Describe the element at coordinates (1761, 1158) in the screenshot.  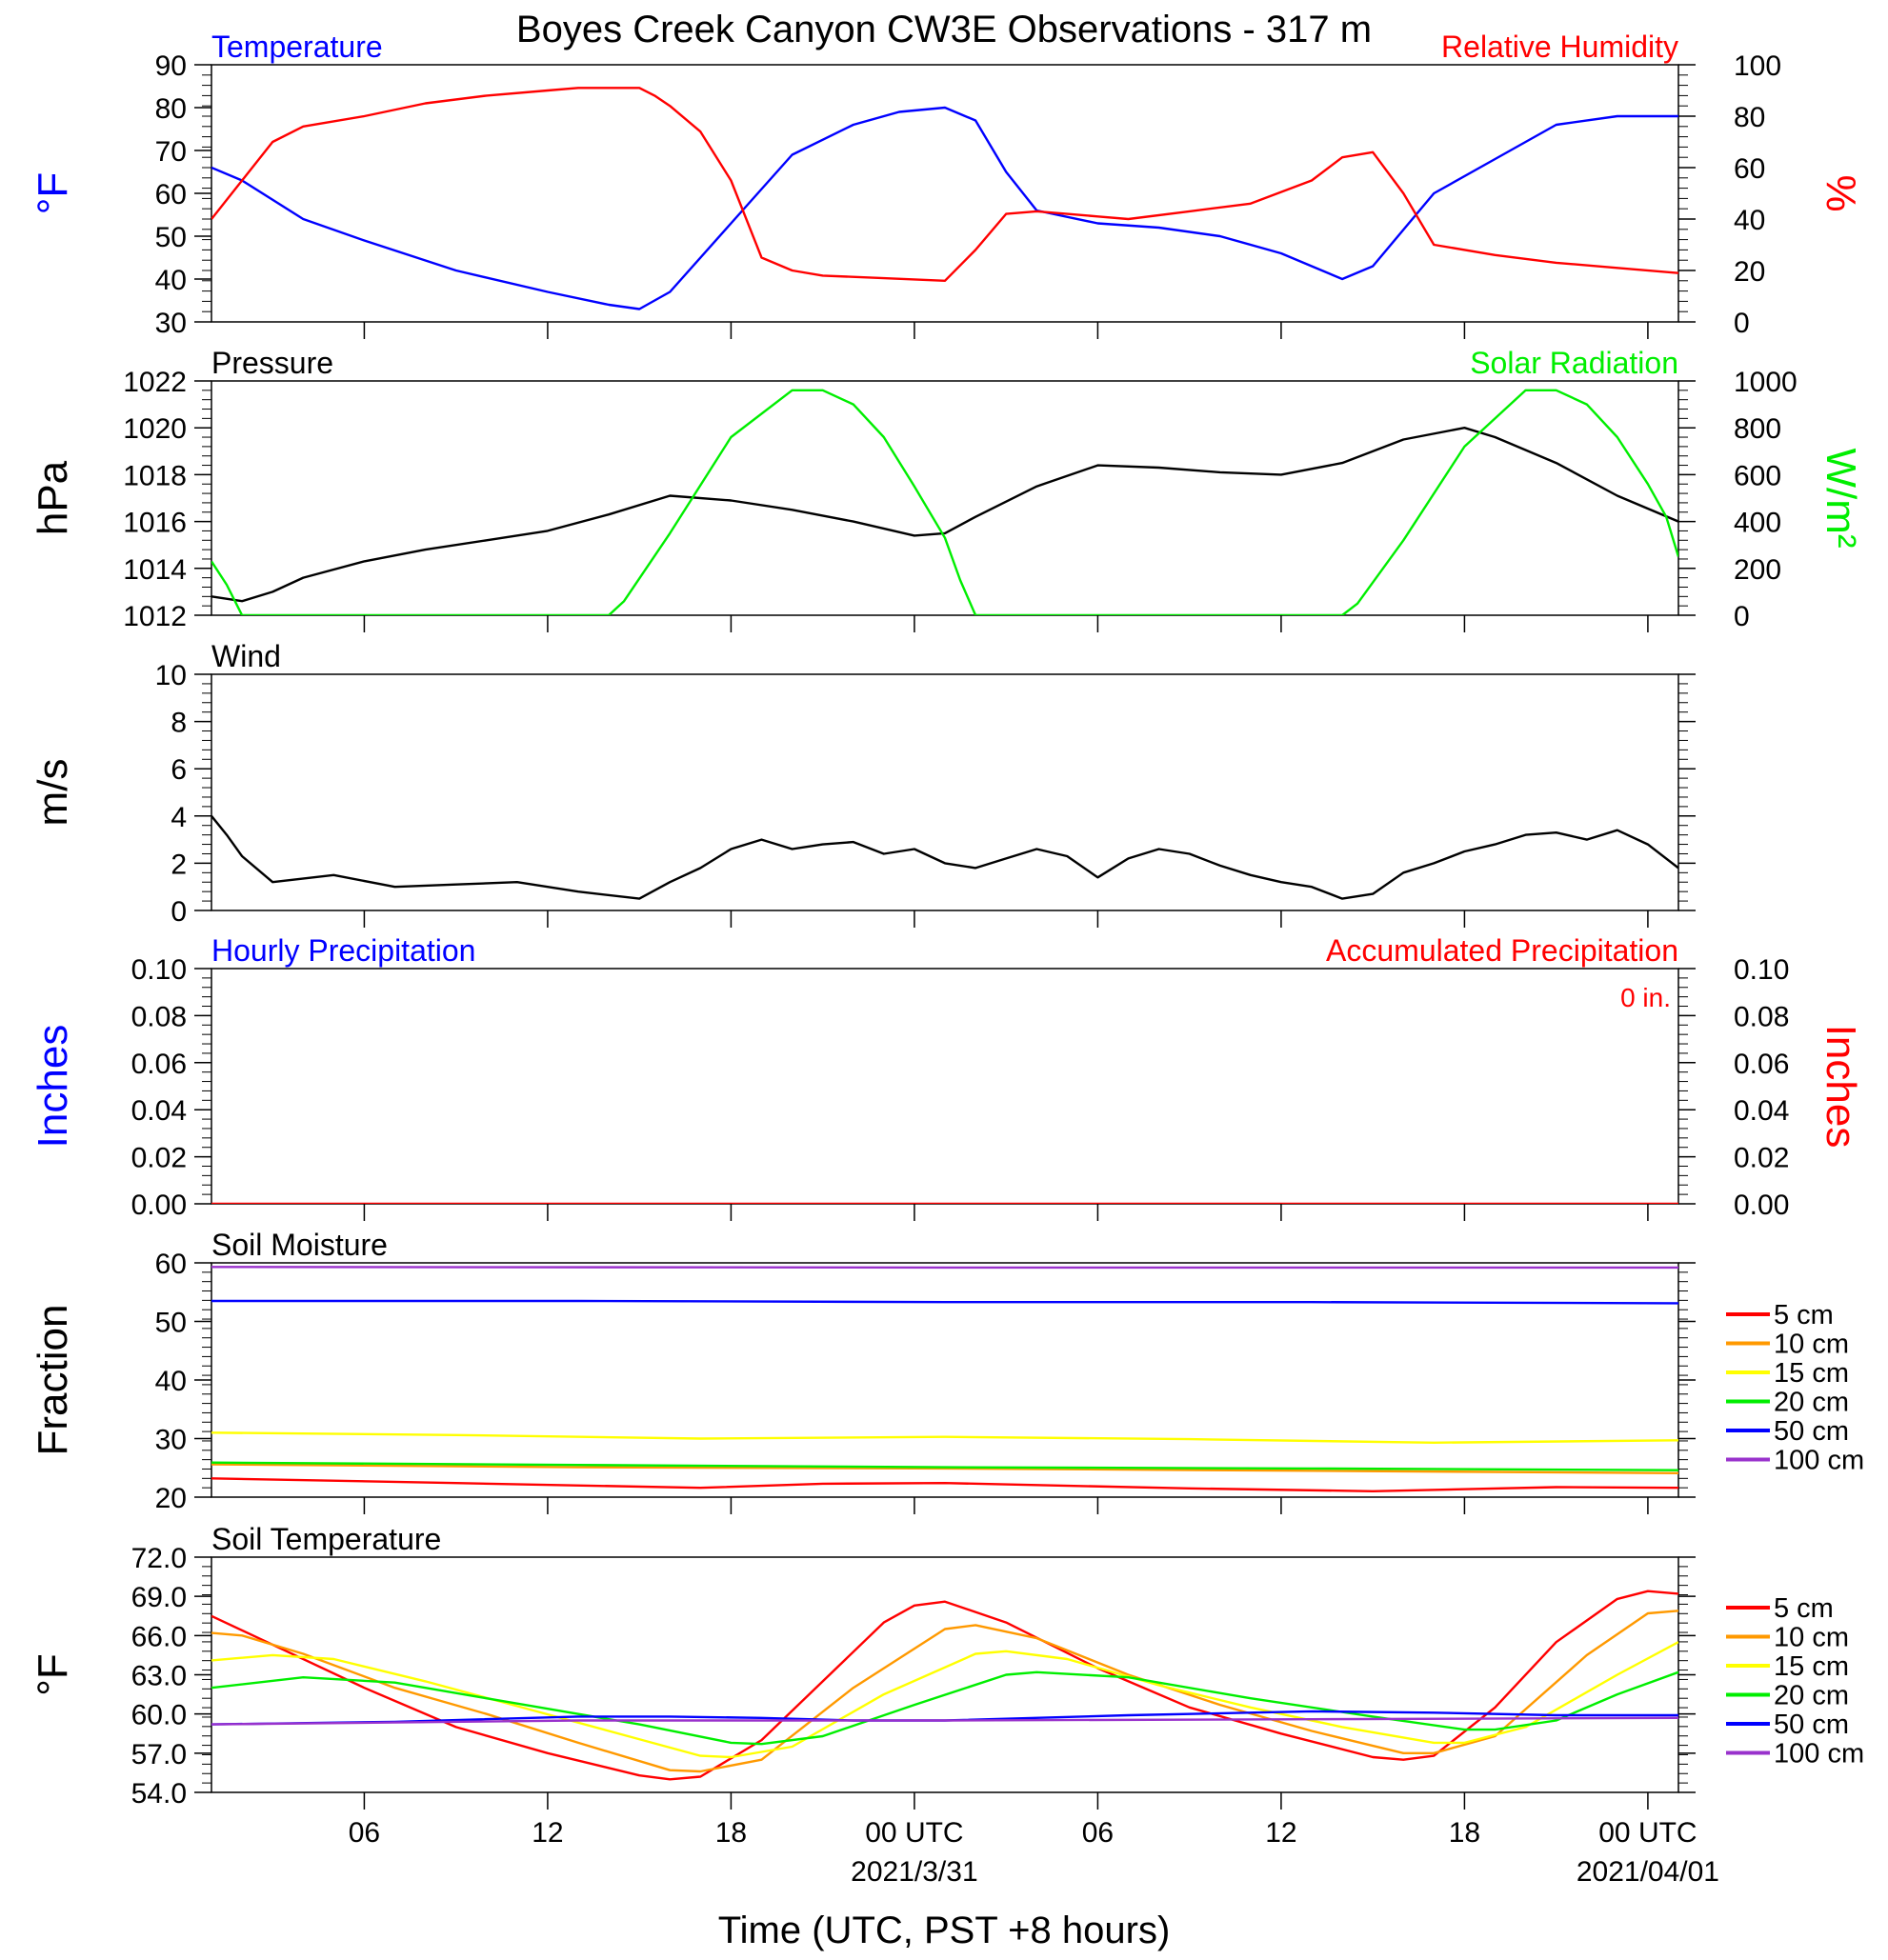
I see `y-tick-label-right: 0.02` at that location.